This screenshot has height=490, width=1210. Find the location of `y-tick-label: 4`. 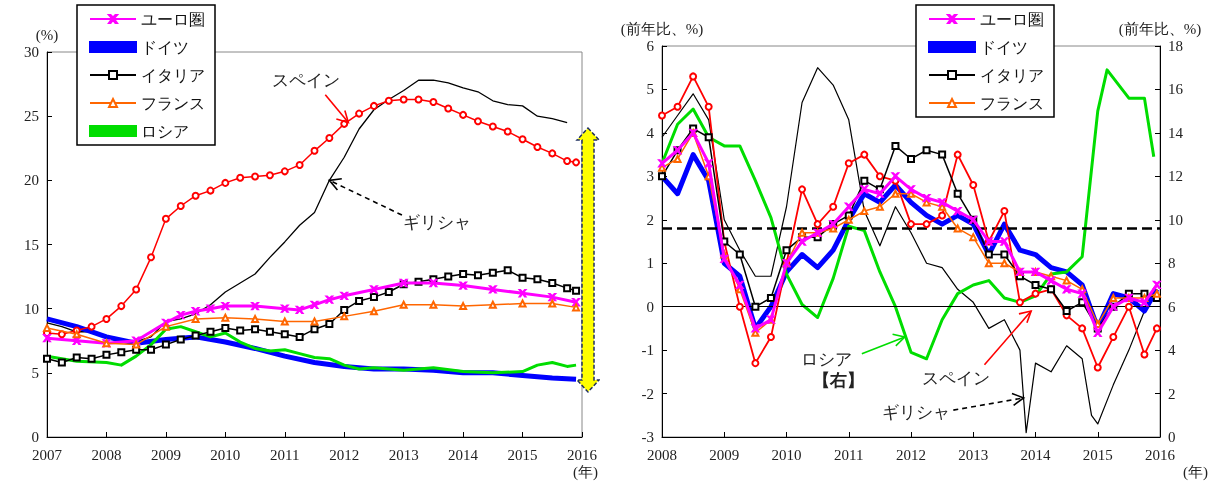

y-tick-label: 4 is located at coordinates (650, 132).